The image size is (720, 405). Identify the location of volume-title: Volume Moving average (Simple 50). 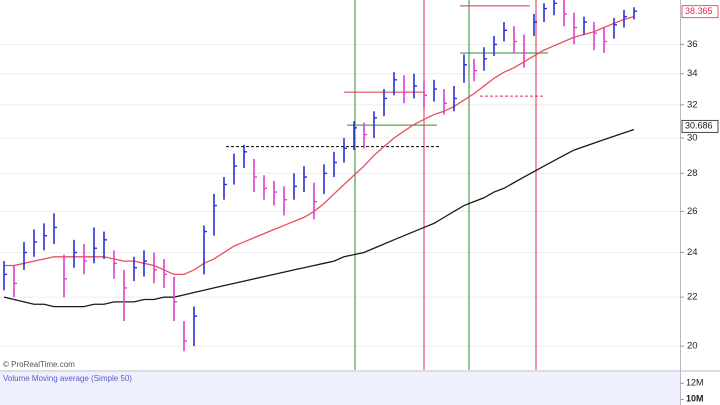
(67, 378).